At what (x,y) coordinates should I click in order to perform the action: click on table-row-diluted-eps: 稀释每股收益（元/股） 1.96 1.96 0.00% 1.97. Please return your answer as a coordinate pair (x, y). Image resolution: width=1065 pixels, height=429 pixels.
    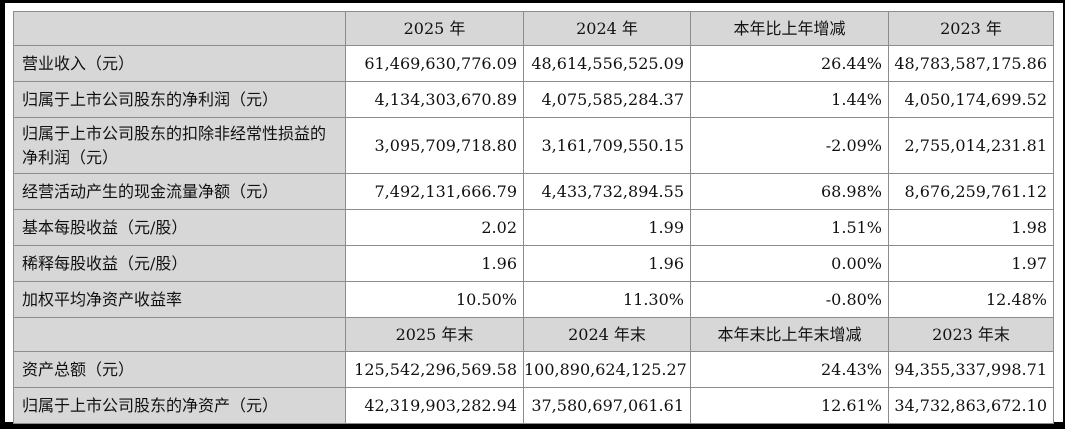
    Looking at the image, I should click on (533, 263).